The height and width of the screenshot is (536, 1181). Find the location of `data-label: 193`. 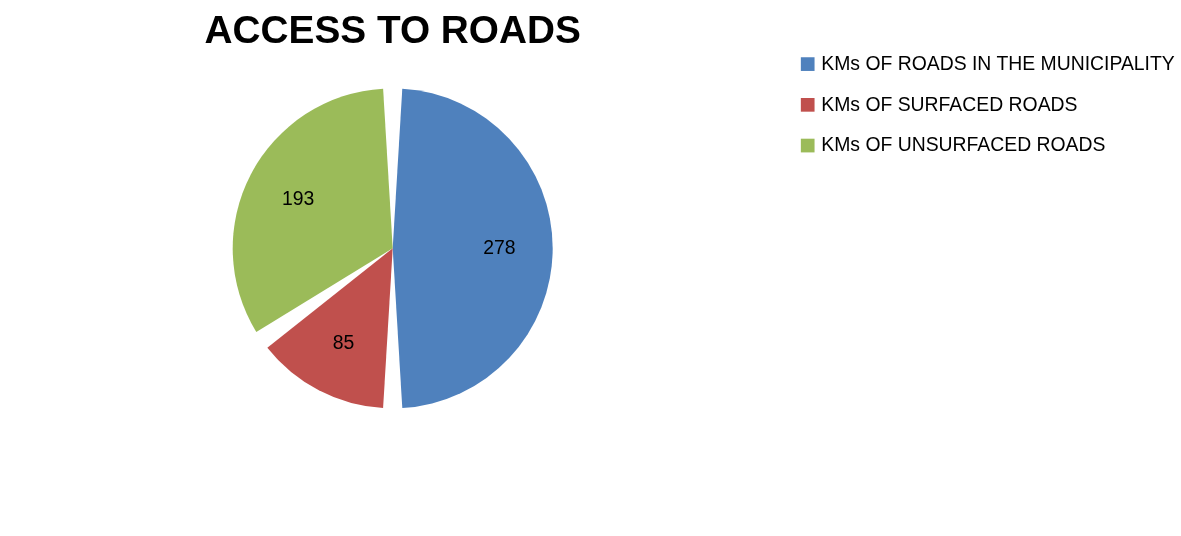

data-label: 193 is located at coordinates (298, 197).